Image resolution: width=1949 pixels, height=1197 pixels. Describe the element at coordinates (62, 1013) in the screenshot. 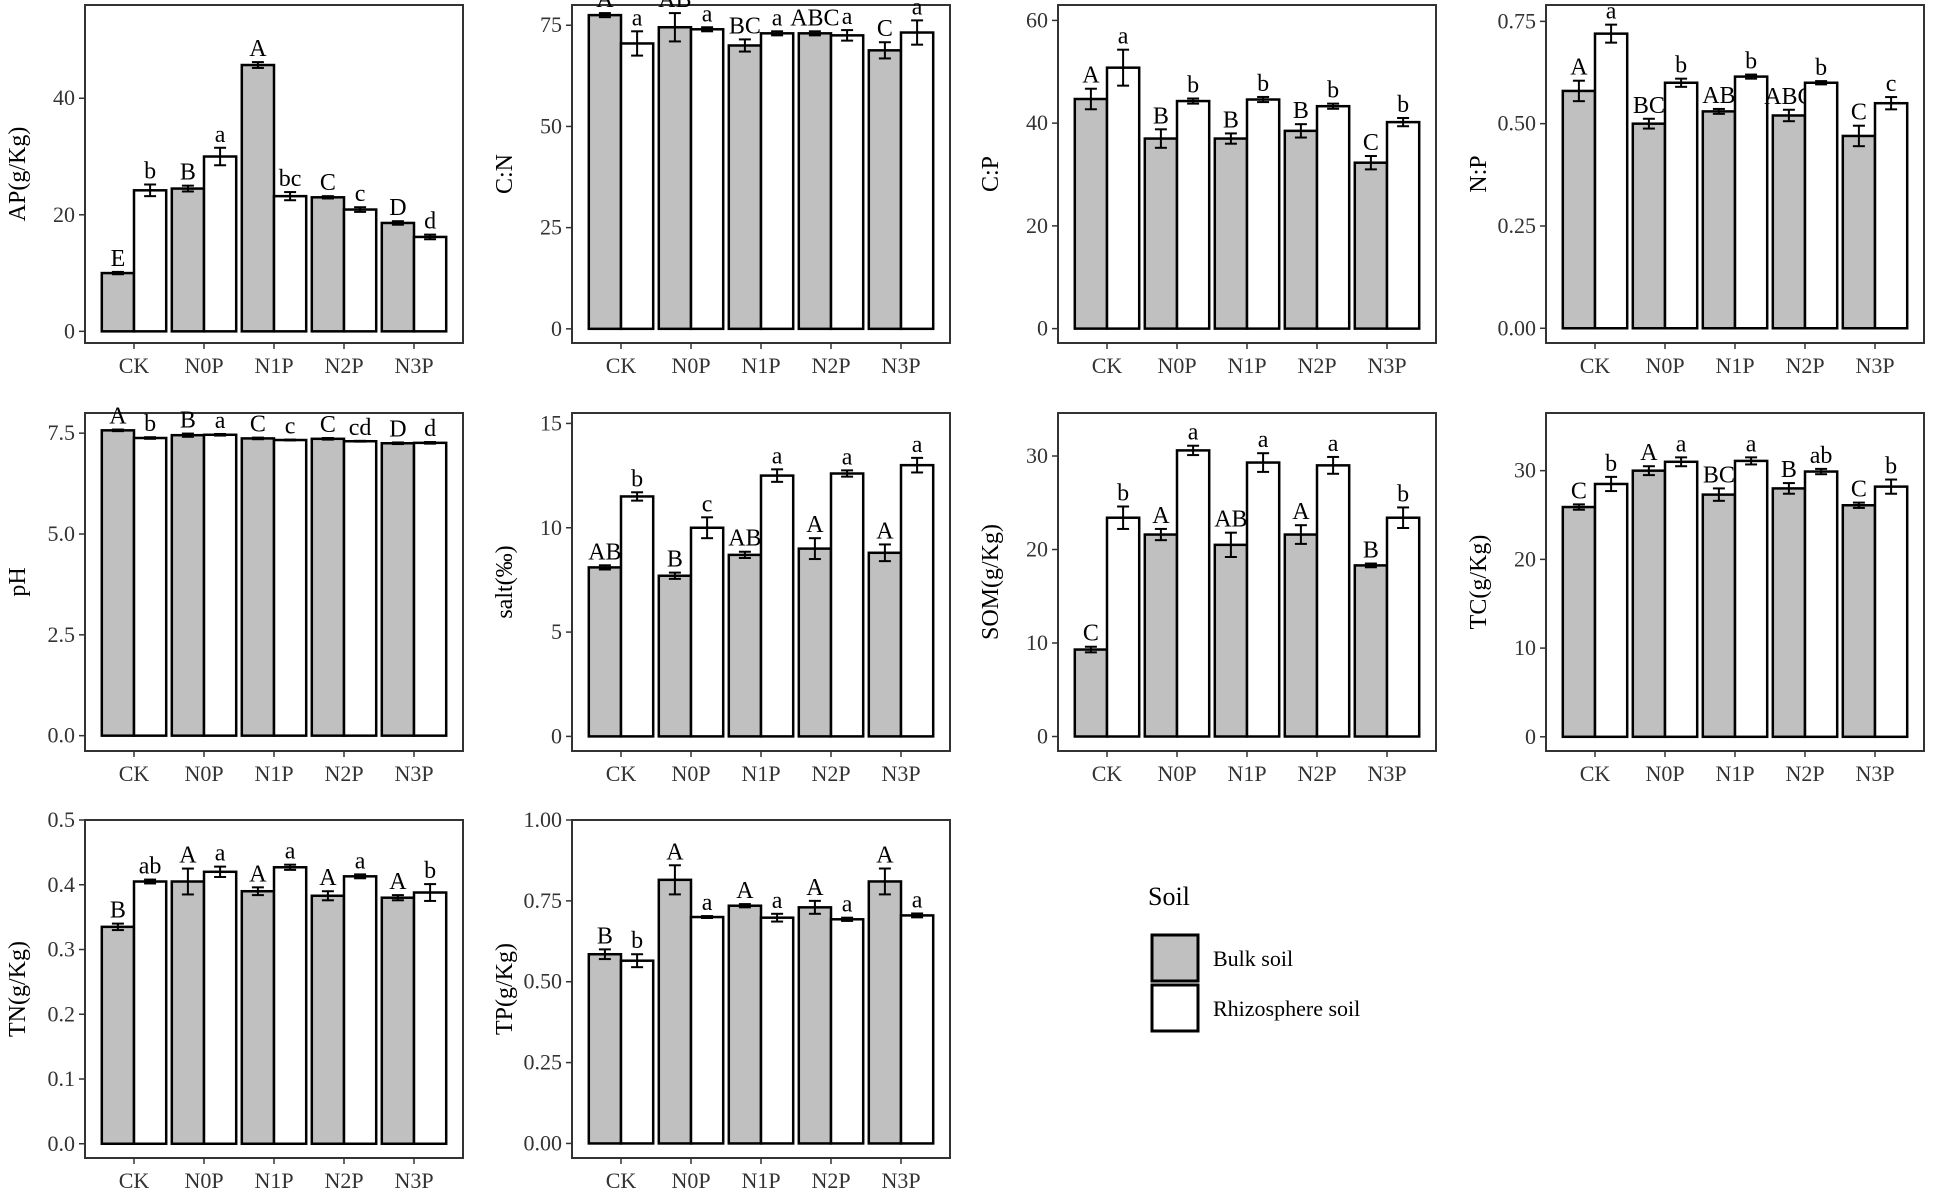

I see `y-tick-label: 0.2` at that location.